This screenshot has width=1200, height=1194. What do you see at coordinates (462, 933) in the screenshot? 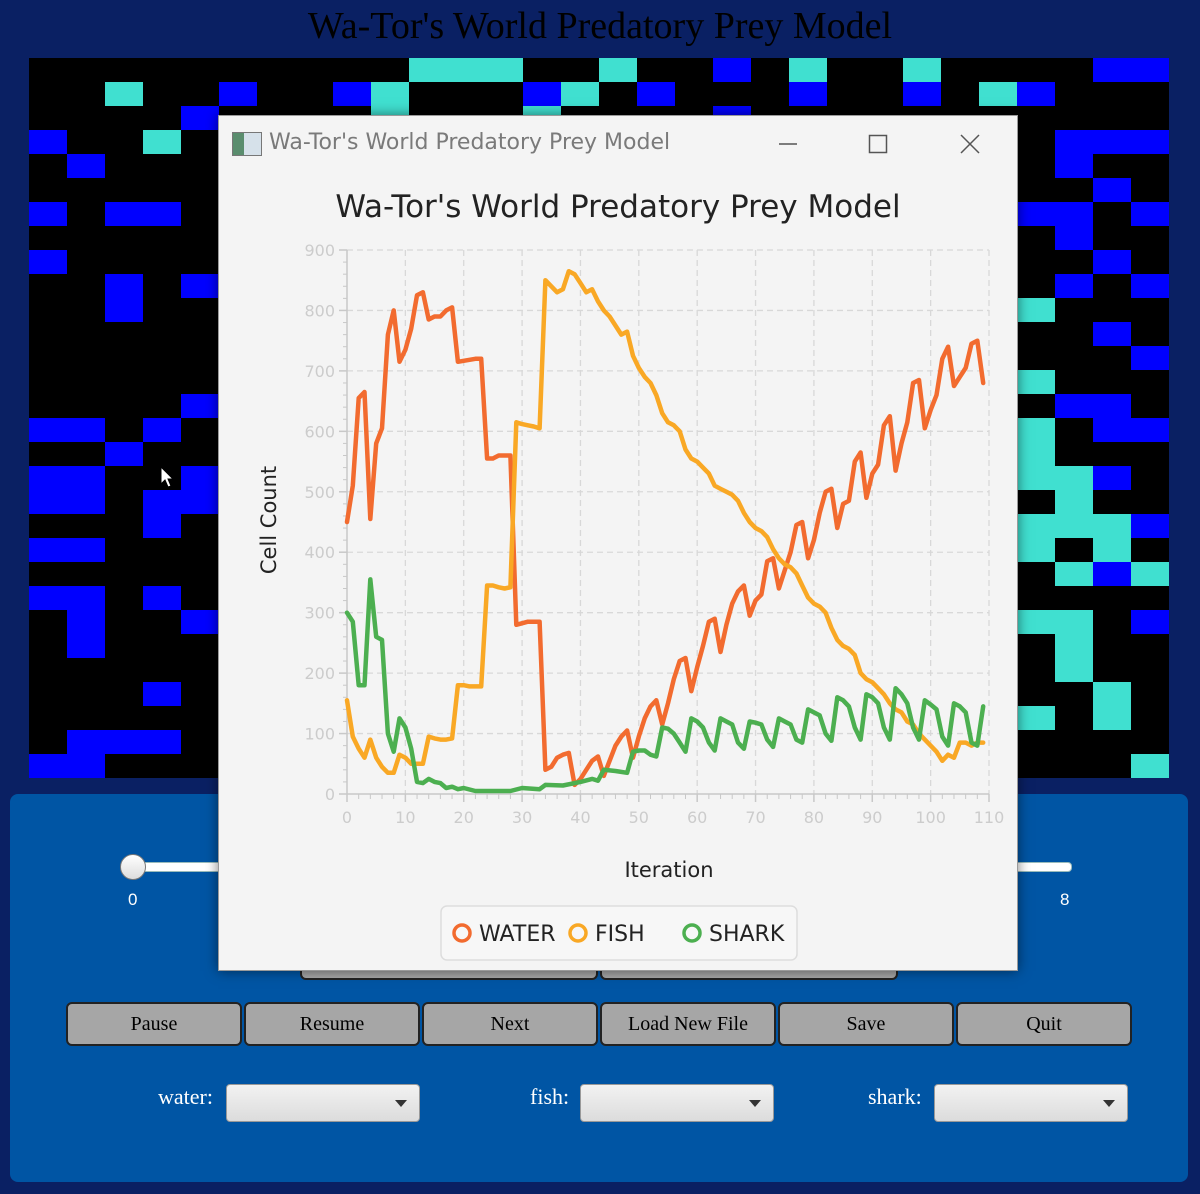
I see `legend-marker-water` at bounding box center [462, 933].